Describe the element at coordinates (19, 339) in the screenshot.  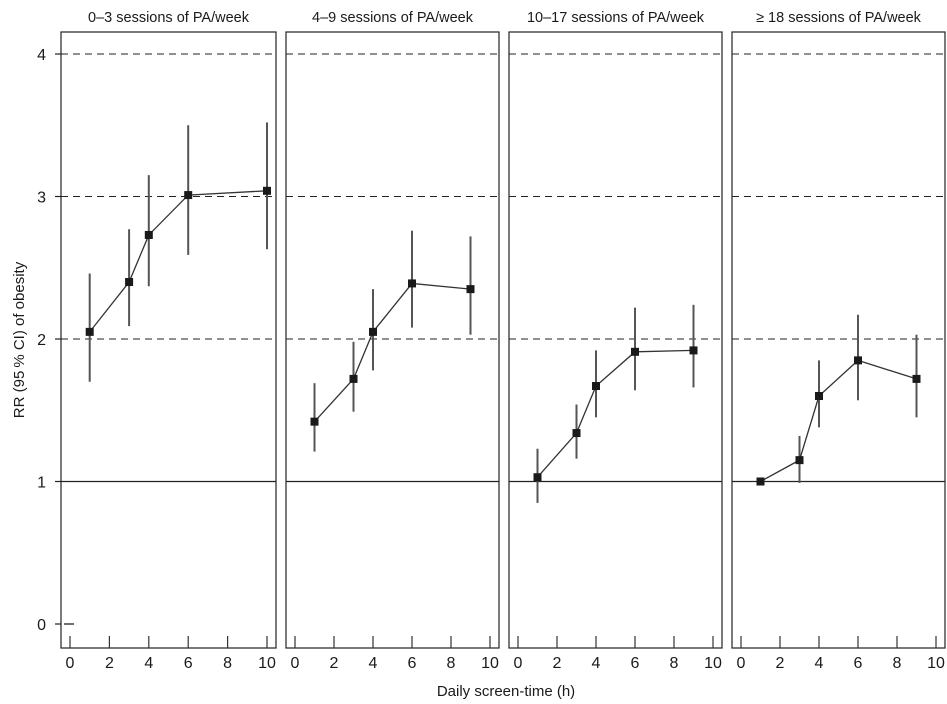
I see `y-axis-label: RR (95 % CI) of obesity` at that location.